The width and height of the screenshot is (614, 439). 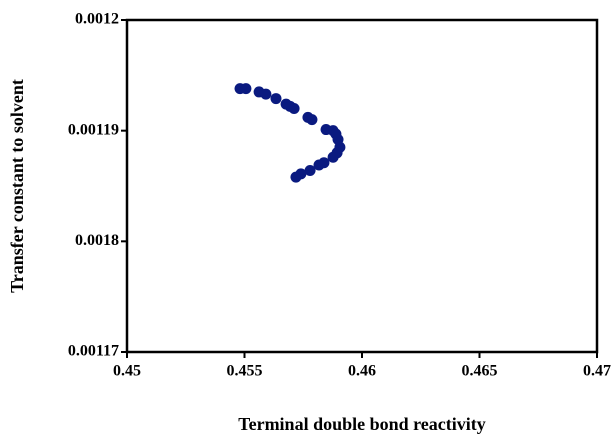 I want to click on x-tick-label: 0.46, so click(x=362, y=371).